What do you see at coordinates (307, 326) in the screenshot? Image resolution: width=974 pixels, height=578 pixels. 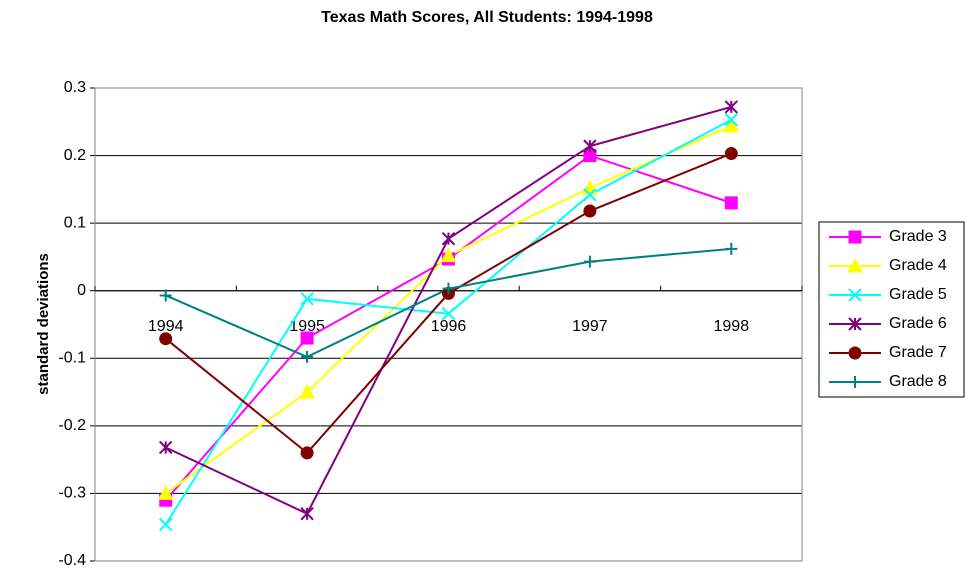 I see `x-tick-label: 1995` at bounding box center [307, 326].